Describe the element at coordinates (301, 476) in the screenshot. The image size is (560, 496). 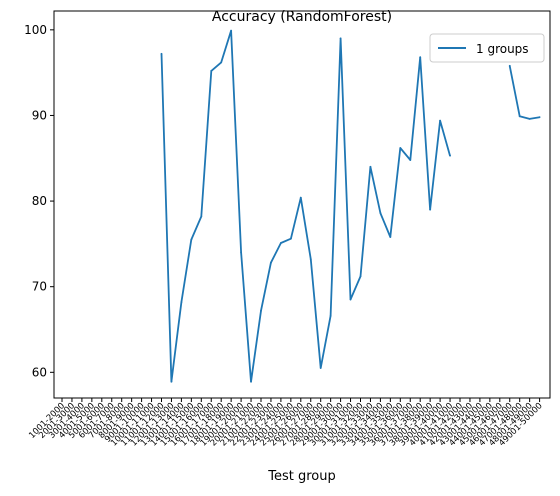
I see `x-axis-label: Test group` at that location.